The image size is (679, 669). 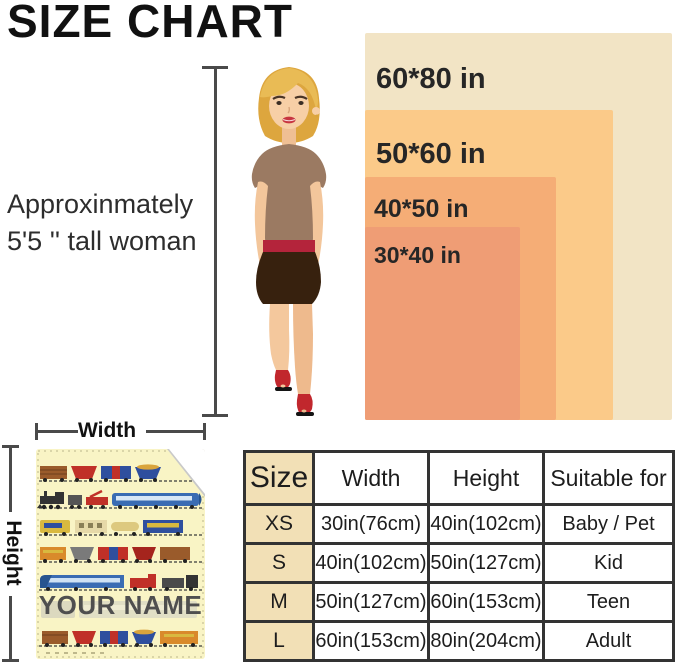 I want to click on size-row-m: M 50in(127cm) 60in(153cm) Teen, so click(x=459, y=602).